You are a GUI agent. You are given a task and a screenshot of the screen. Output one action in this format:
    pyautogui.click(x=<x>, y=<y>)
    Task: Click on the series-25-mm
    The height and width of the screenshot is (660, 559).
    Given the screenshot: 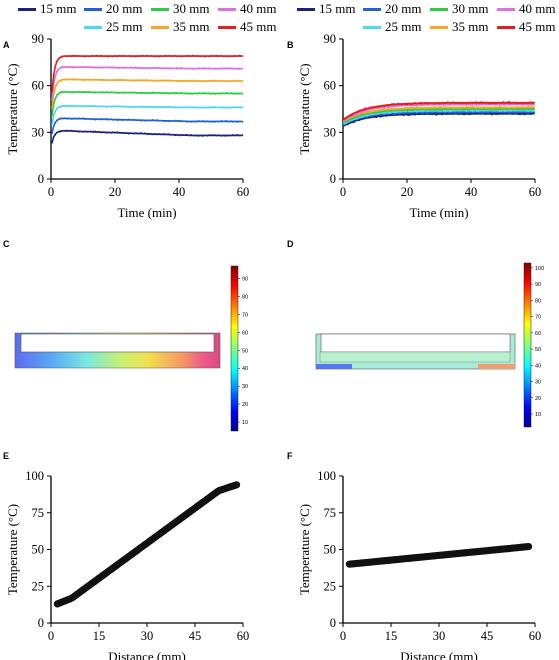 What is the action you would take?
    pyautogui.click(x=147, y=115)
    